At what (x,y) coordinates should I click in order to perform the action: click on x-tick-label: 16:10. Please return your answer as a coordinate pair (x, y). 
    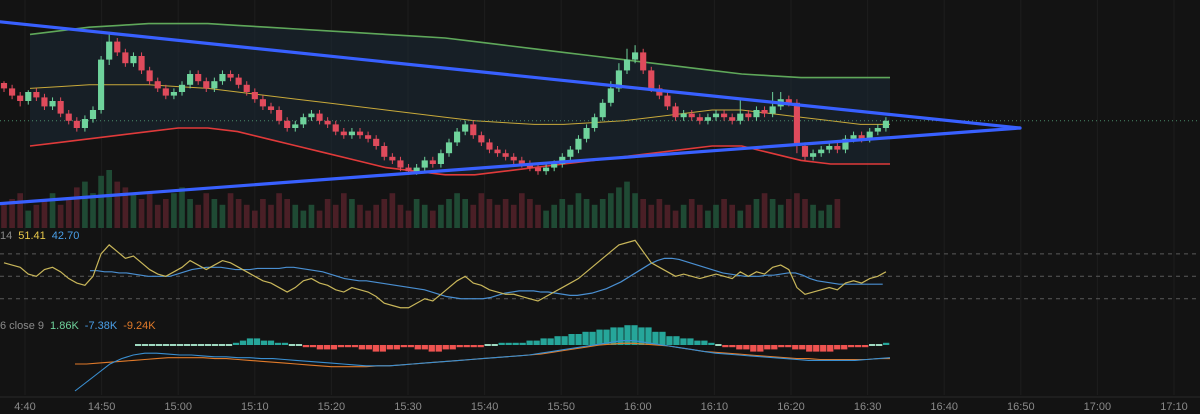
    Looking at the image, I should click on (715, 407).